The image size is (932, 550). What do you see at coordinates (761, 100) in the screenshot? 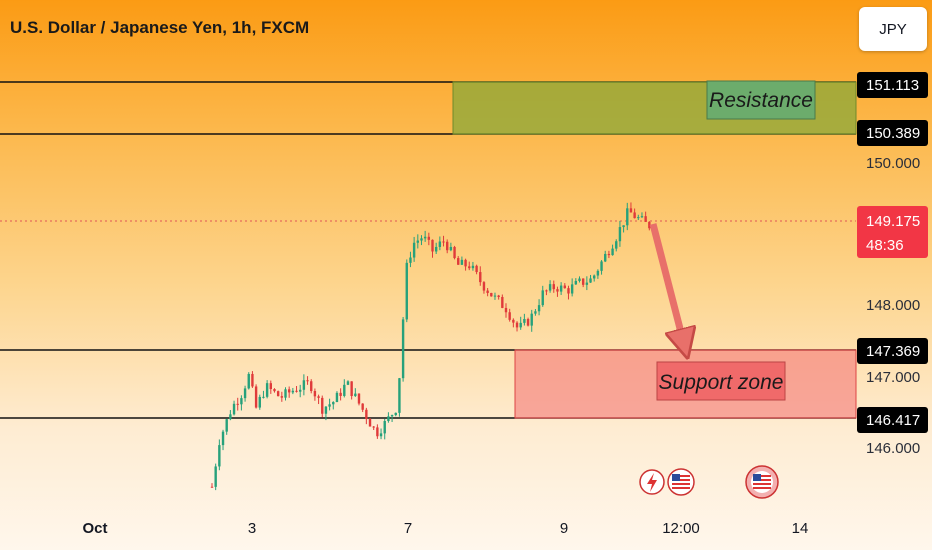
I see `resistance-label-box` at bounding box center [761, 100].